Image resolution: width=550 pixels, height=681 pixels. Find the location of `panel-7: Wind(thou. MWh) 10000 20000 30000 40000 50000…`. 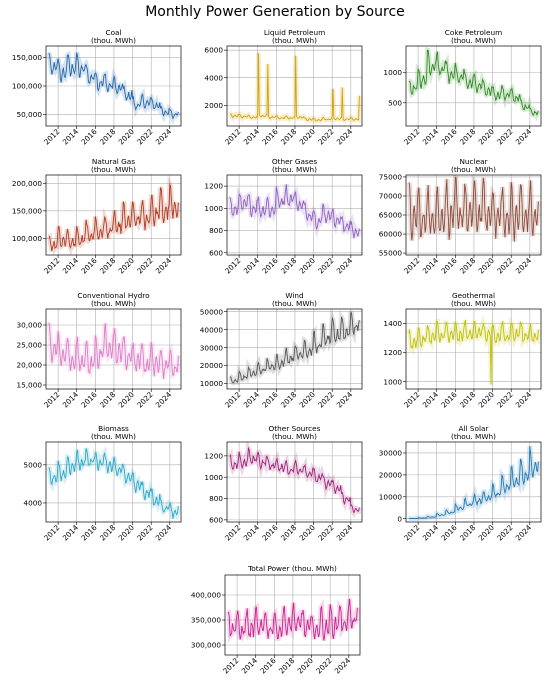

panel-7: Wind(thou. MWh) 10000 20000 30000 40000 50000… is located at coordinates (281, 350).